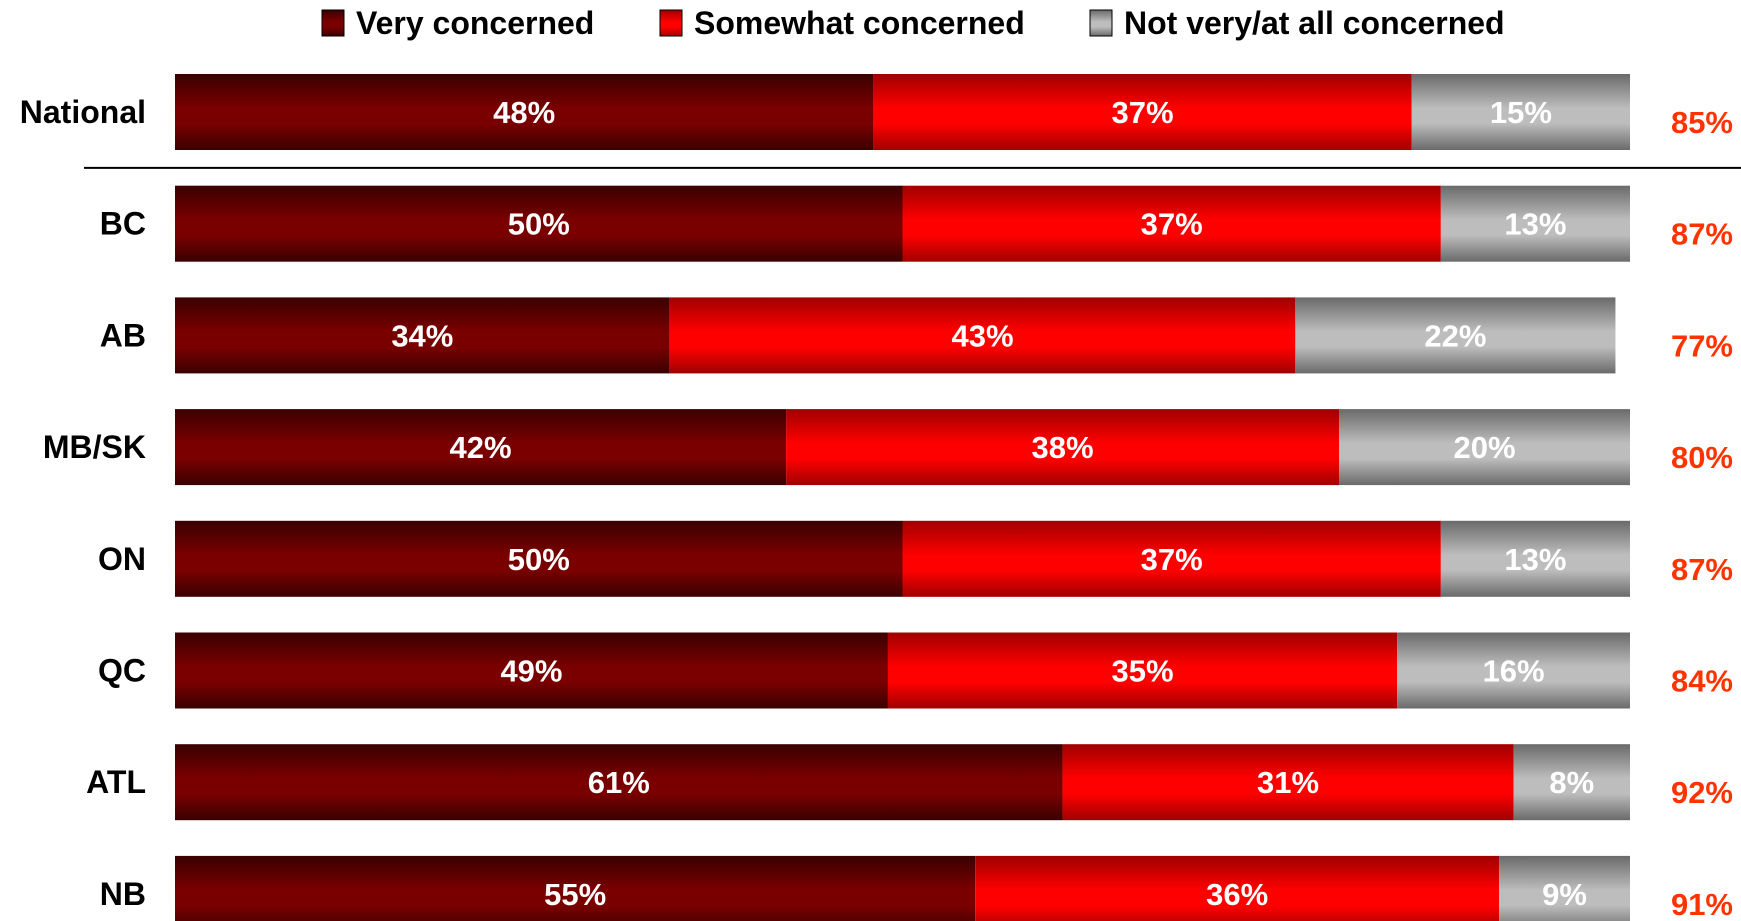  I want to click on bar-row: BC 50% 37% 13% 87%, so click(916, 223).